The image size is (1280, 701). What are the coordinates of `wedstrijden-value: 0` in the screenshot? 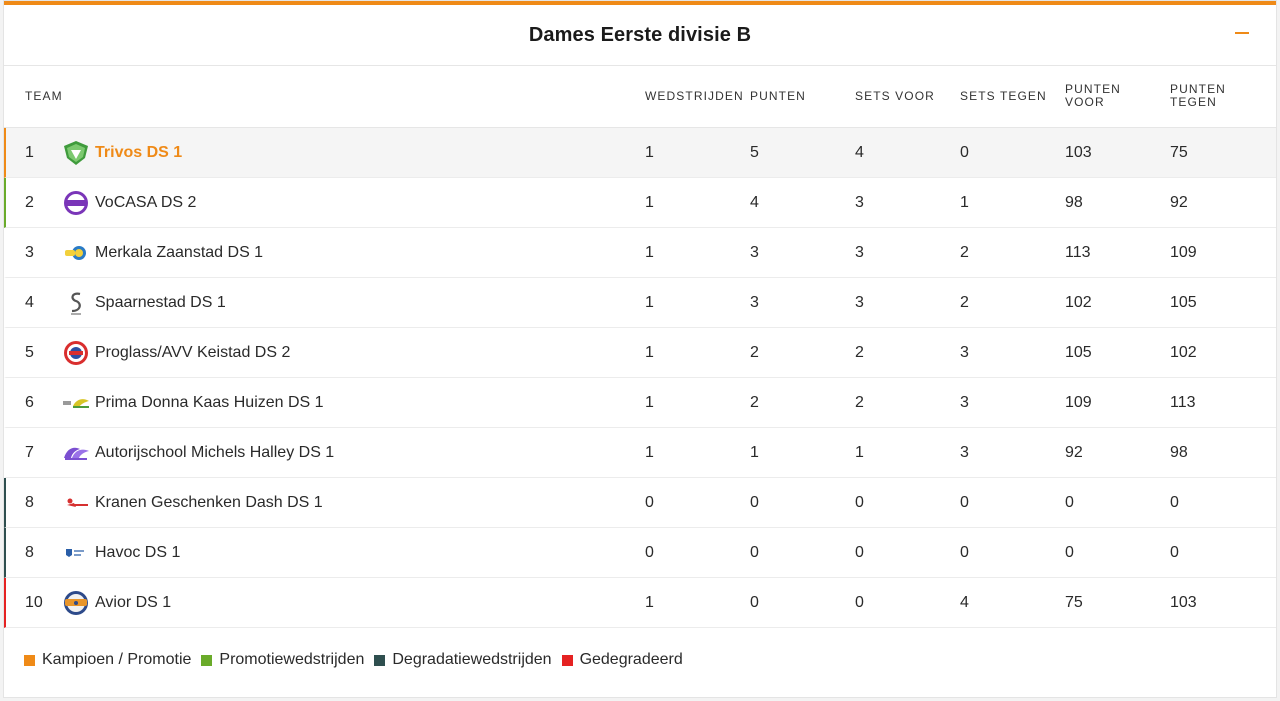 It's located at (649, 552).